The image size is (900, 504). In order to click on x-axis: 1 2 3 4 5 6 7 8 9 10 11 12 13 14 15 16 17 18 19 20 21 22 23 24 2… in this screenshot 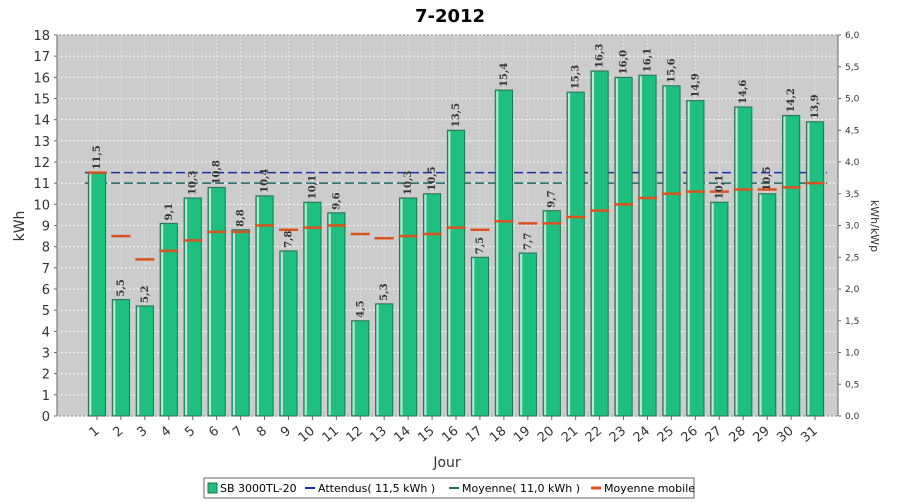, I will do `click(454, 431)`.